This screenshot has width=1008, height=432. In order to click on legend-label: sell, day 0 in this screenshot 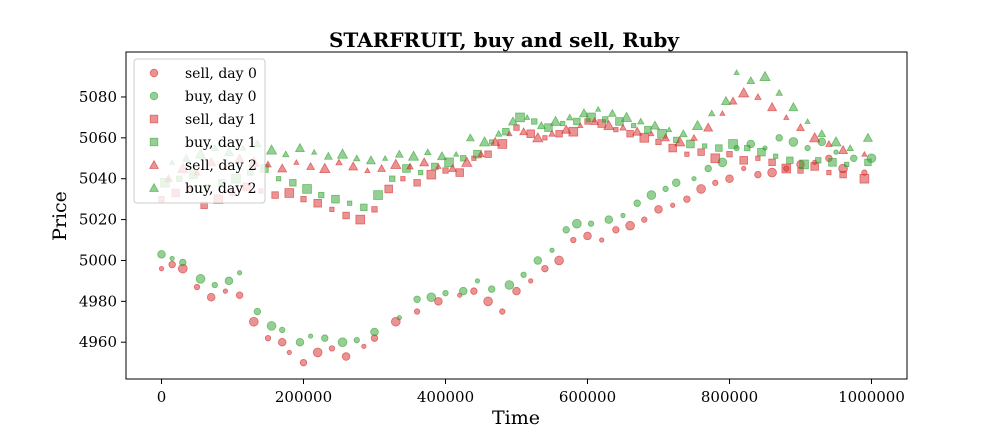, I will do `click(221, 74)`.